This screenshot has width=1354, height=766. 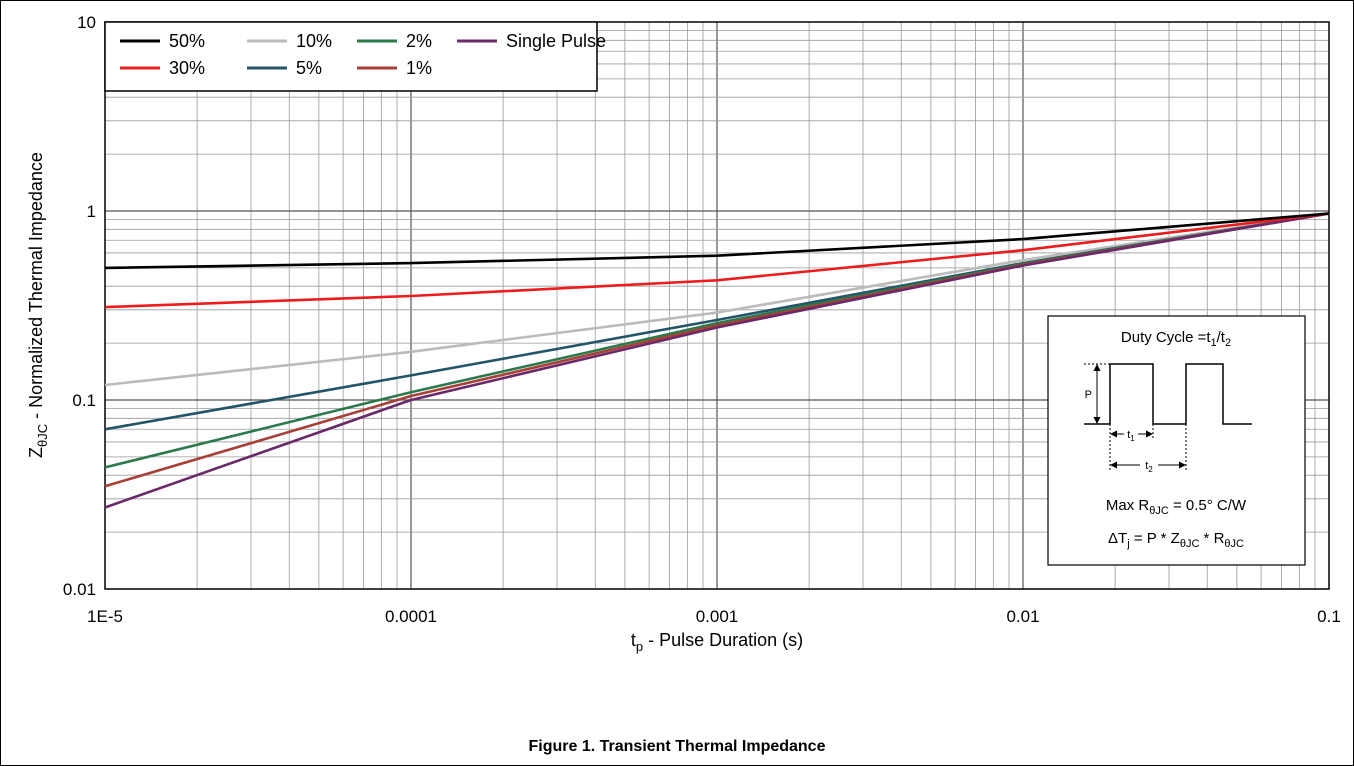 What do you see at coordinates (187, 68) in the screenshot?
I see `legend-label-30-pct: 30%` at bounding box center [187, 68].